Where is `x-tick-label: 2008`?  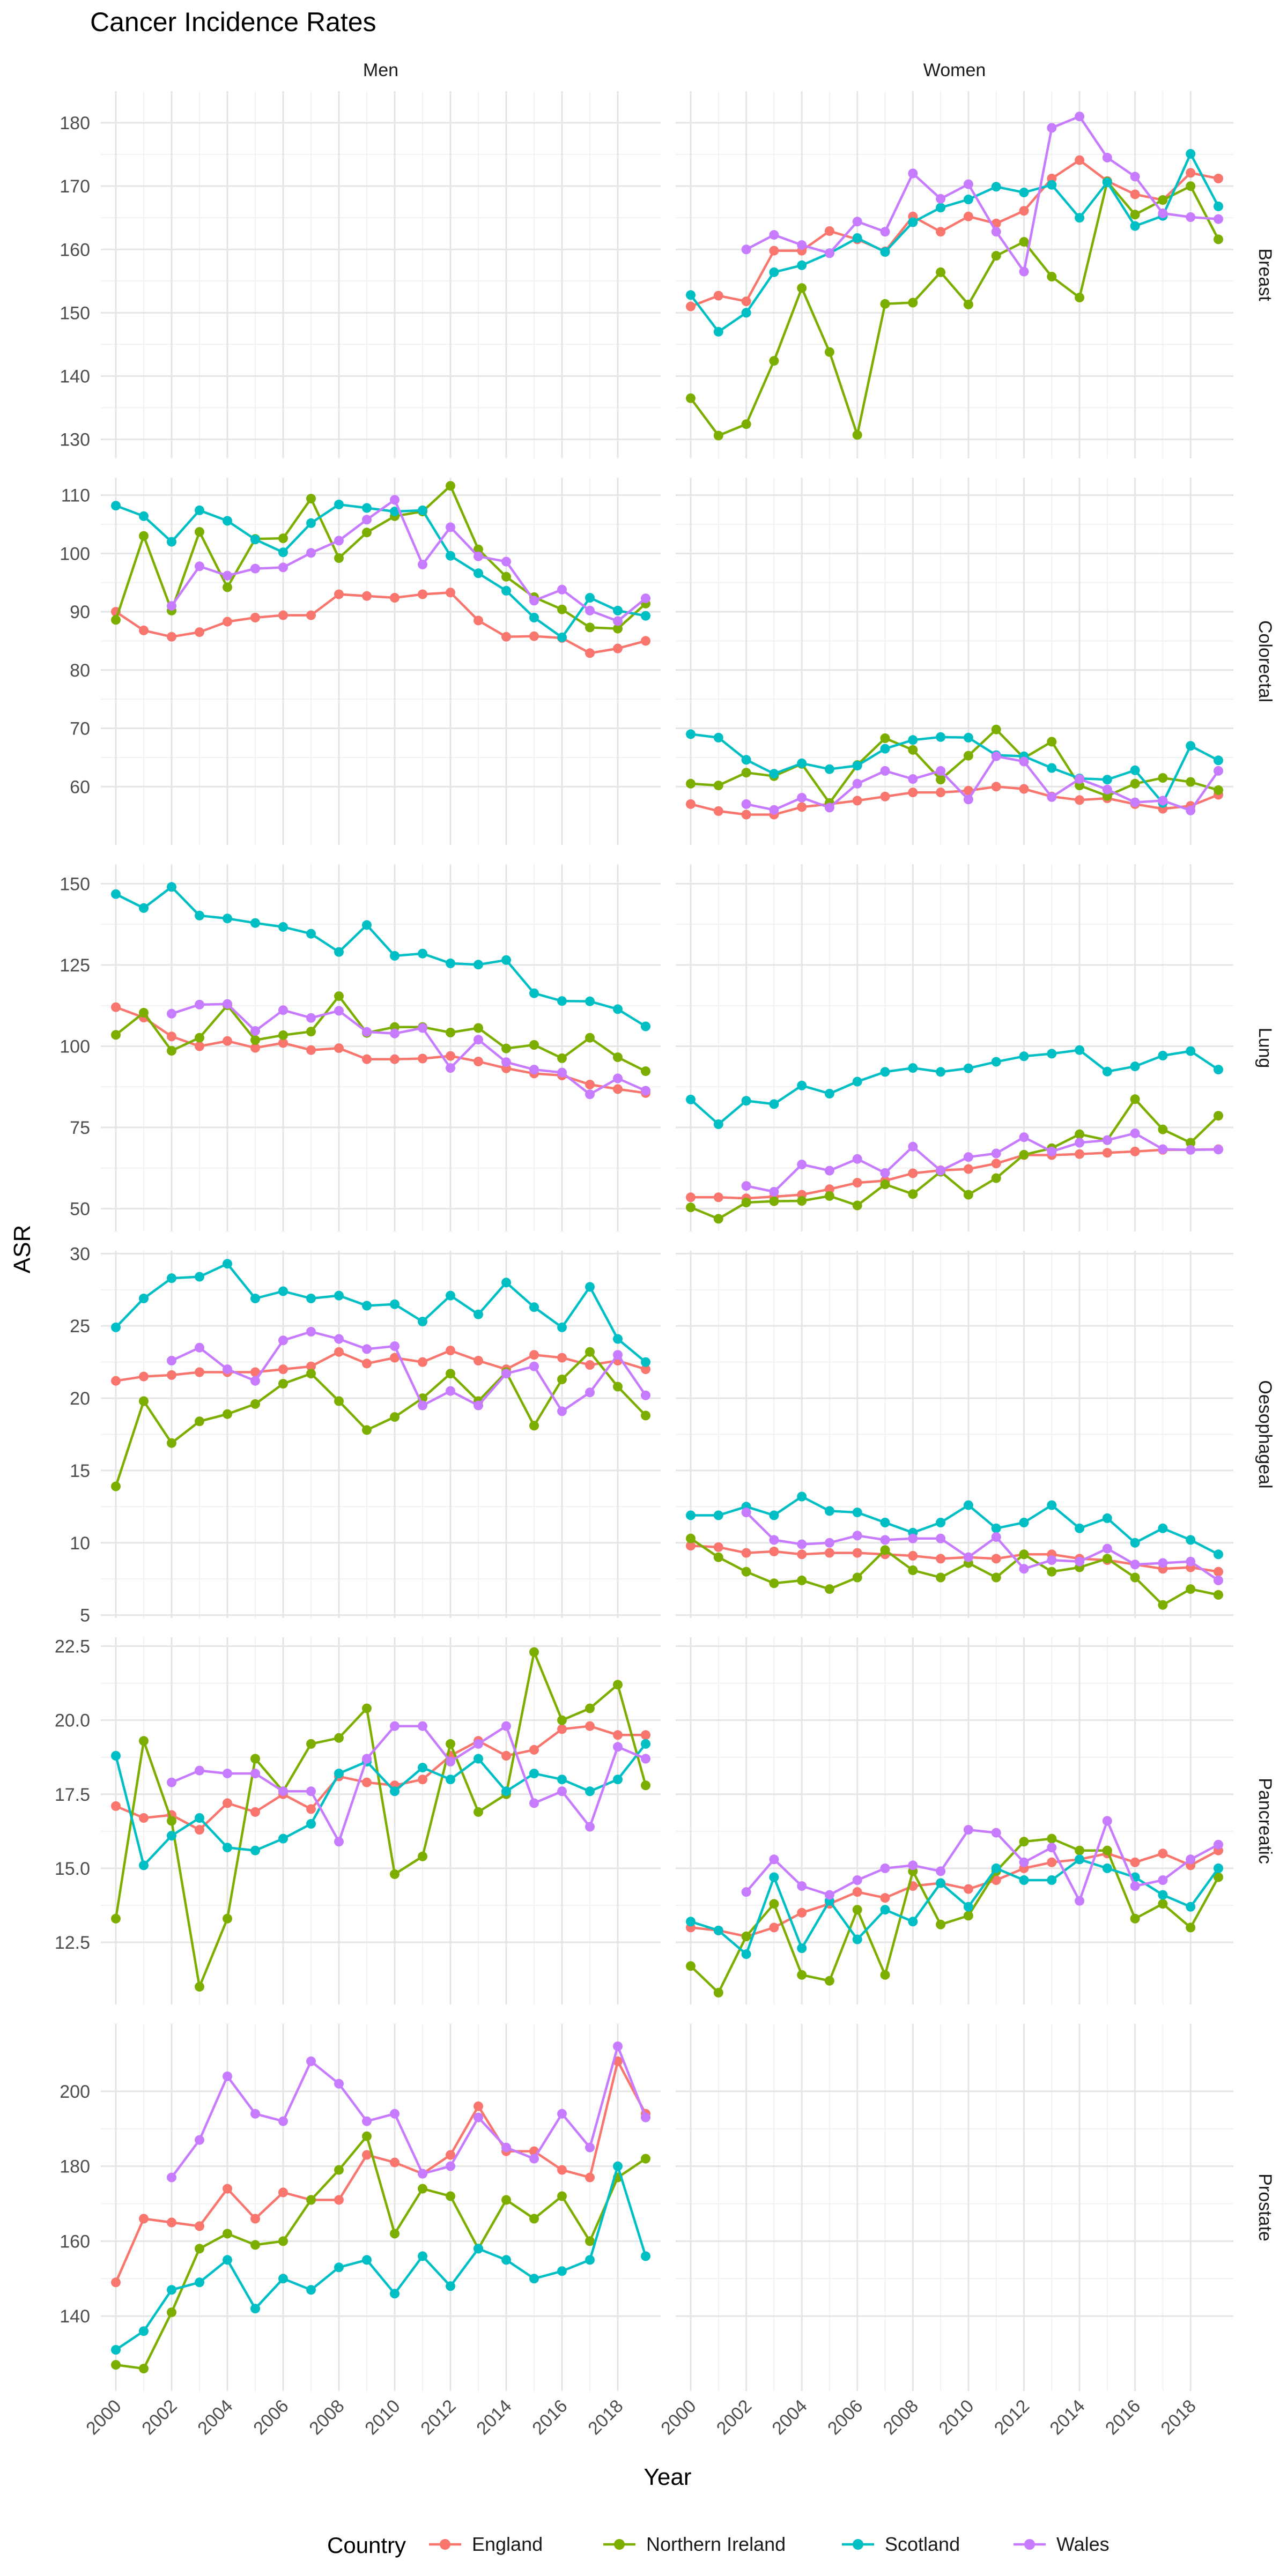 x-tick-label: 2008 is located at coordinates (900, 2418).